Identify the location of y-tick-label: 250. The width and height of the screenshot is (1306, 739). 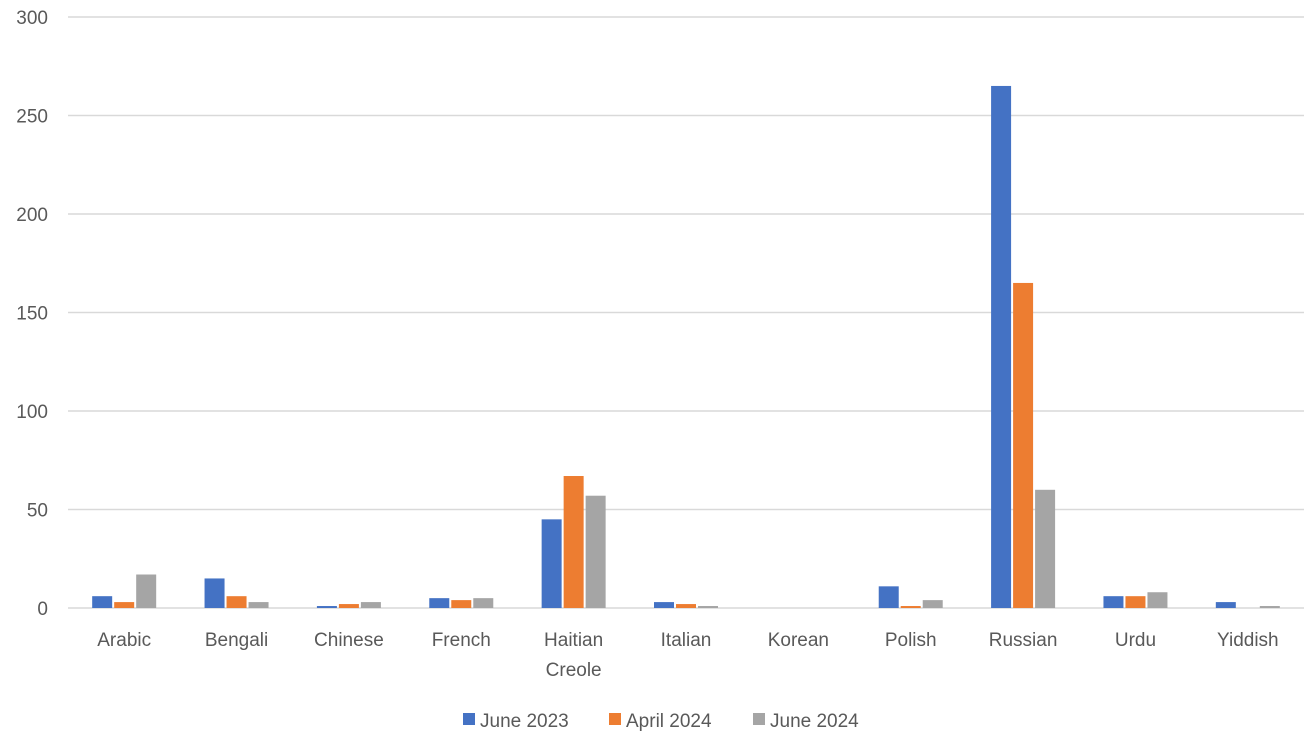
(32, 117).